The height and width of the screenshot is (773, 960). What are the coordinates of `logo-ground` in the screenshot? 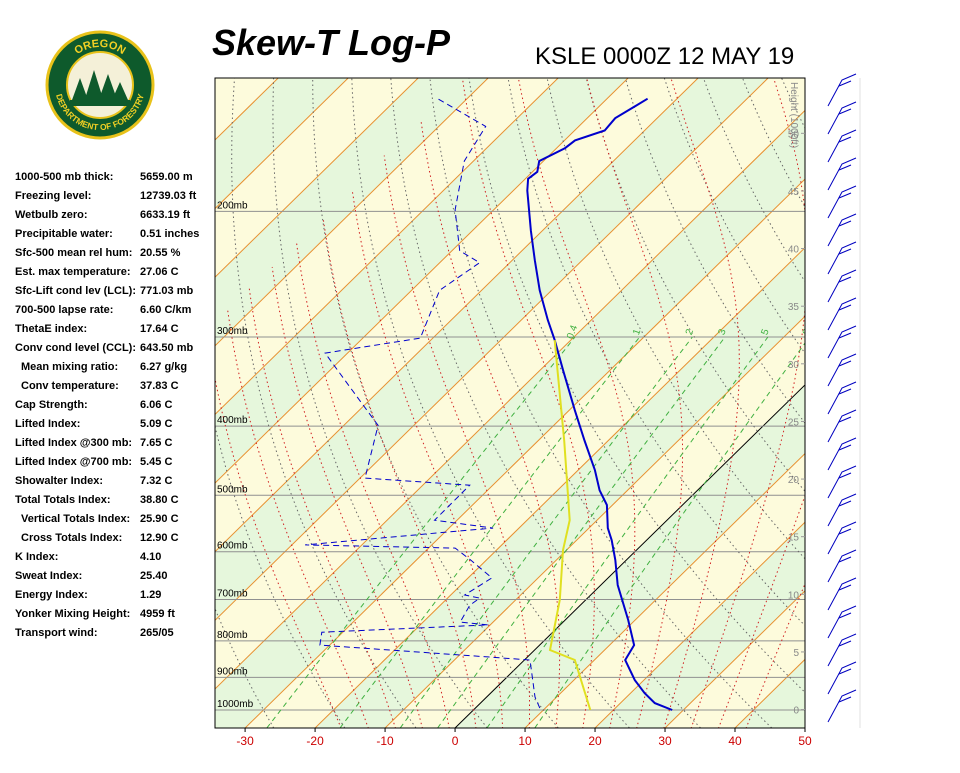 It's located at (100, 103).